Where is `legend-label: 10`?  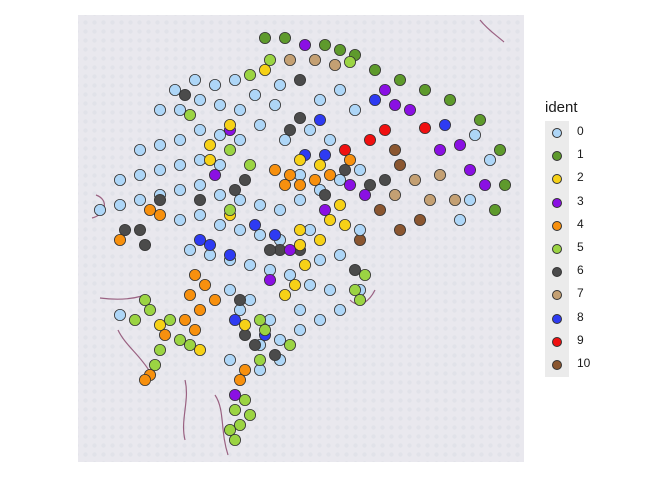
legend-label: 10 is located at coordinates (584, 363).